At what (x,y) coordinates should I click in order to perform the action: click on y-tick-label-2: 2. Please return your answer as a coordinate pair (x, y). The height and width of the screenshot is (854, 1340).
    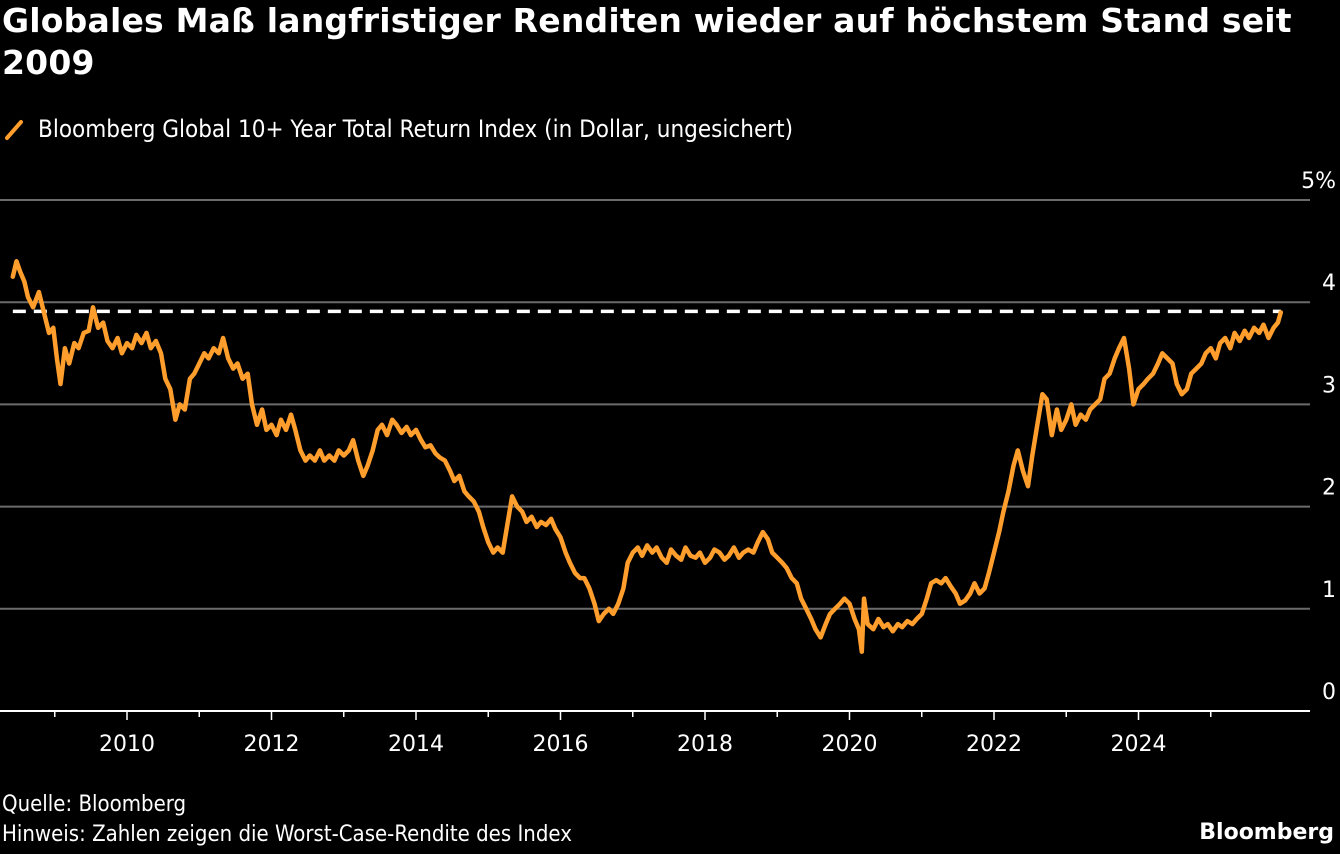
    Looking at the image, I should click on (1329, 488).